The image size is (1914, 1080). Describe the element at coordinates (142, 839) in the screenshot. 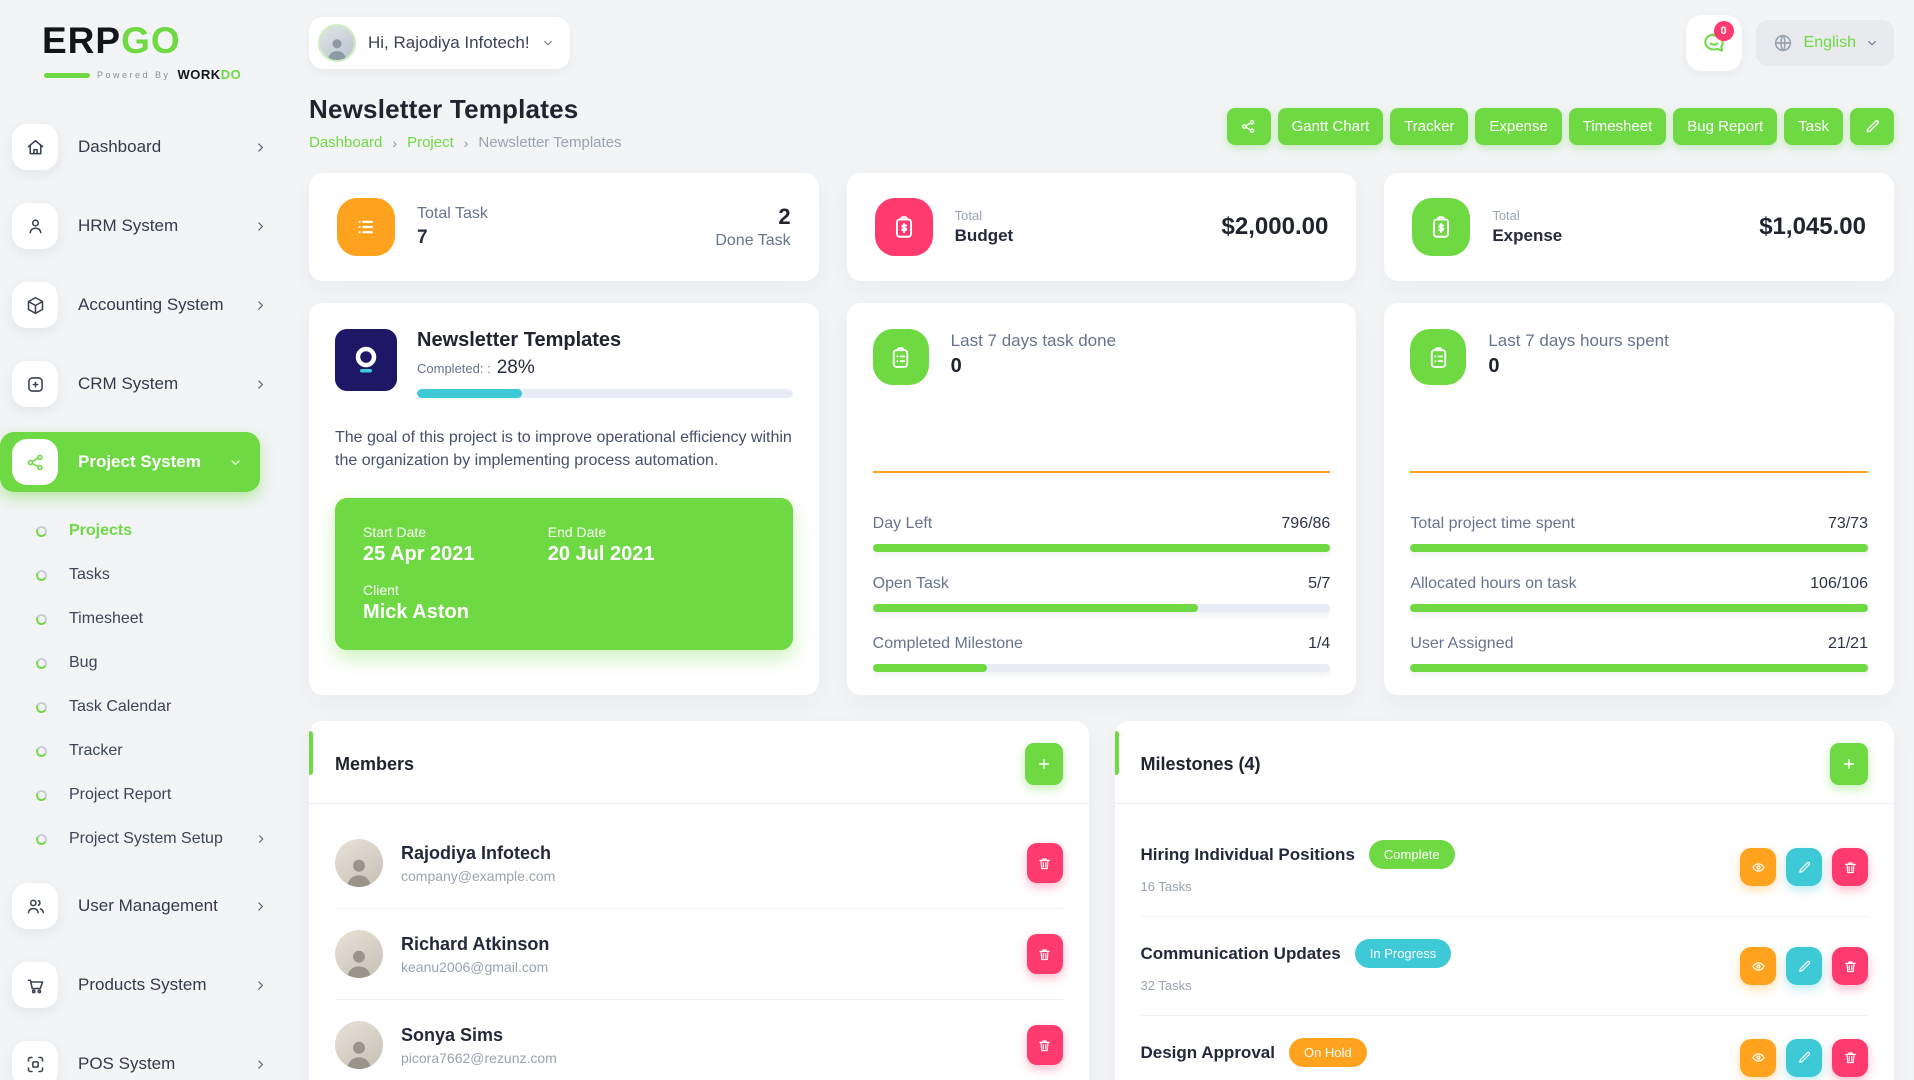

I see `sidebar-item-project-system-setup: Project System Setup` at that location.